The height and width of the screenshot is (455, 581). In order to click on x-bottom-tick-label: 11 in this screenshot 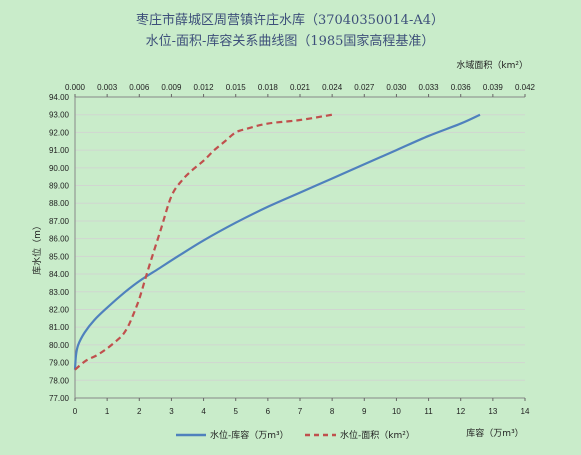, I will do `click(428, 411)`.